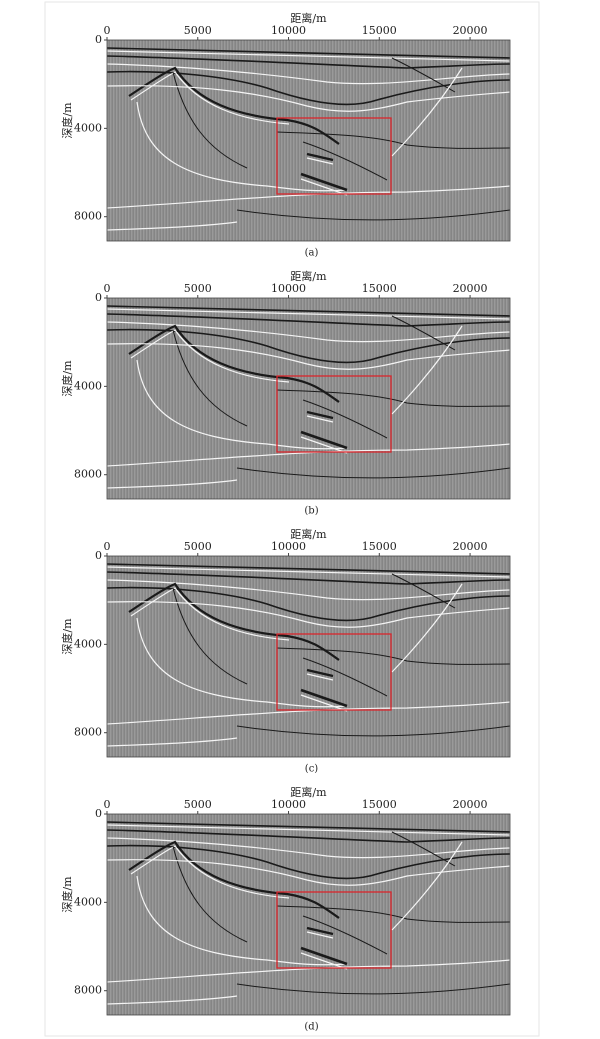  What do you see at coordinates (311, 511) in the screenshot?
I see `caption: (b)` at bounding box center [311, 511].